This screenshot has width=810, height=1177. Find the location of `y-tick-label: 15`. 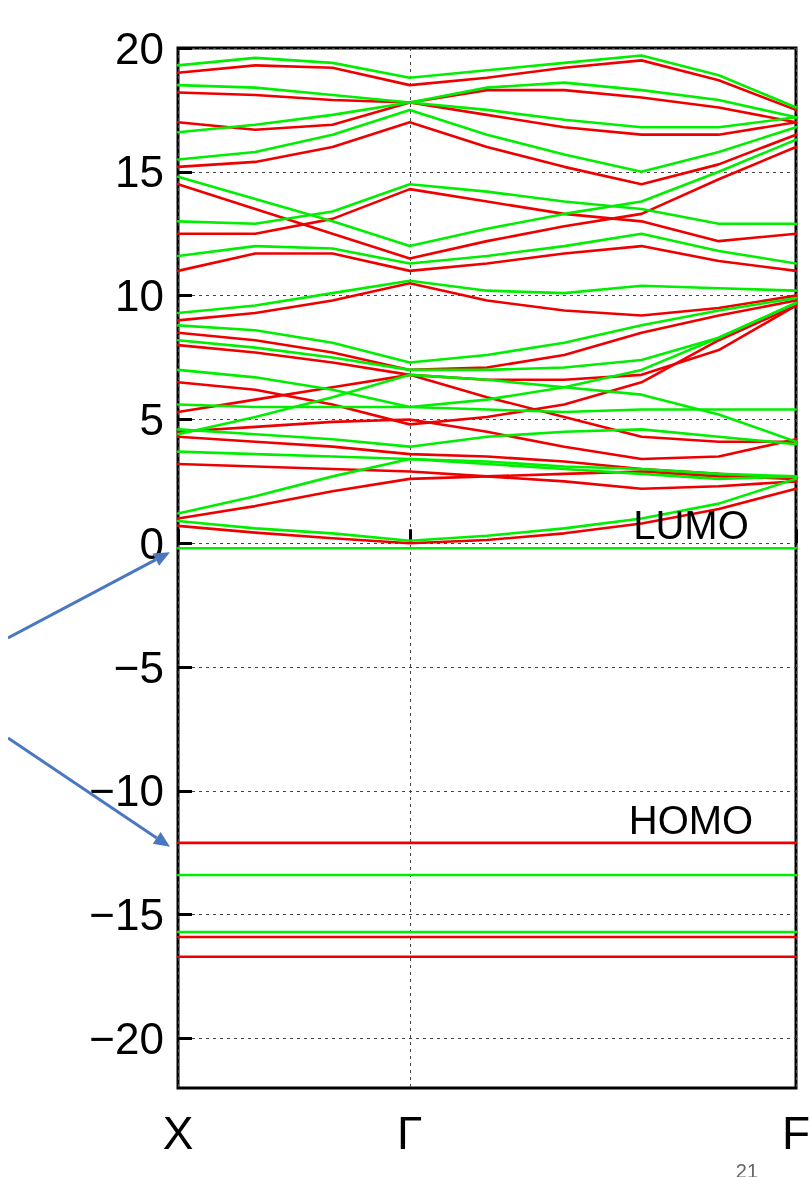

y-tick-label: 15 is located at coordinates (139, 172).